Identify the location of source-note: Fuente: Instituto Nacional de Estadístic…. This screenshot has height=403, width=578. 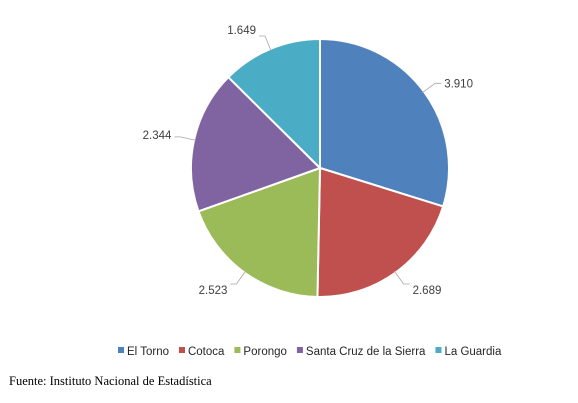
(110, 381).